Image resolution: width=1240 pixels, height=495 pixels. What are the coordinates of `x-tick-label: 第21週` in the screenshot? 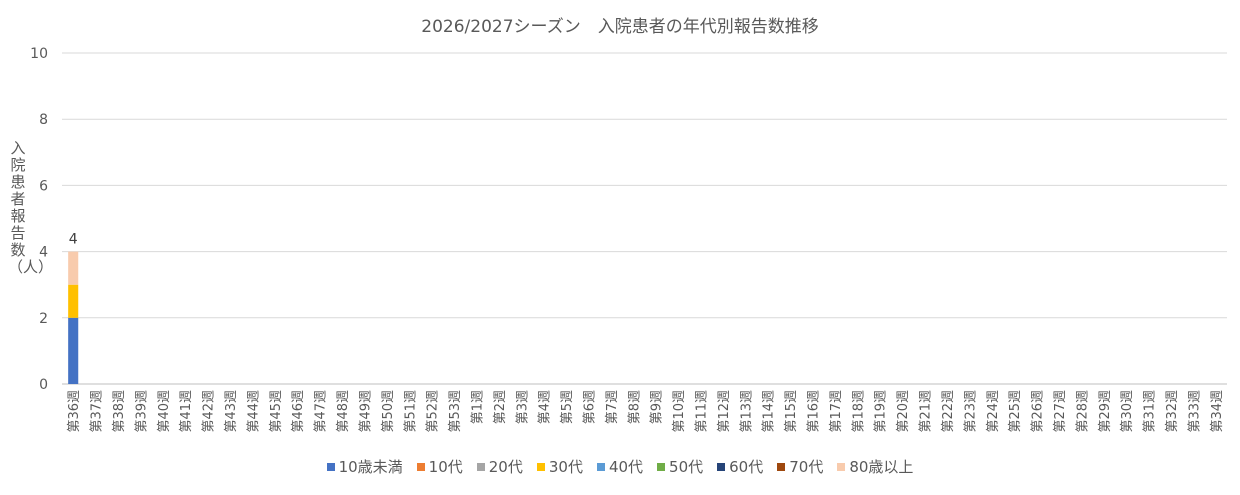 It's located at (926, 411).